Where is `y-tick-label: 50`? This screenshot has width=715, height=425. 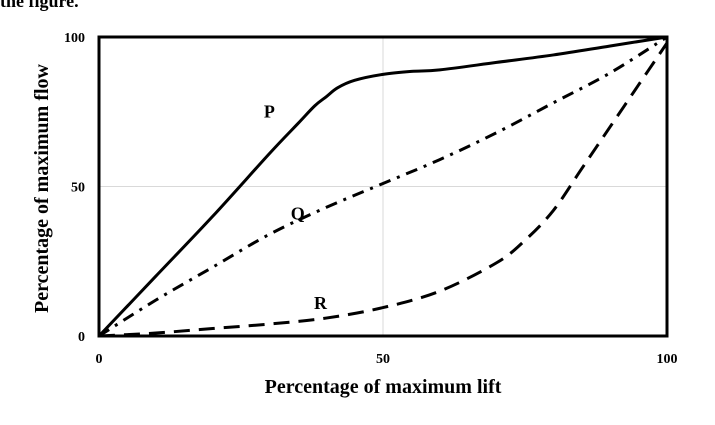
y-tick-label: 50 is located at coordinates (78, 188).